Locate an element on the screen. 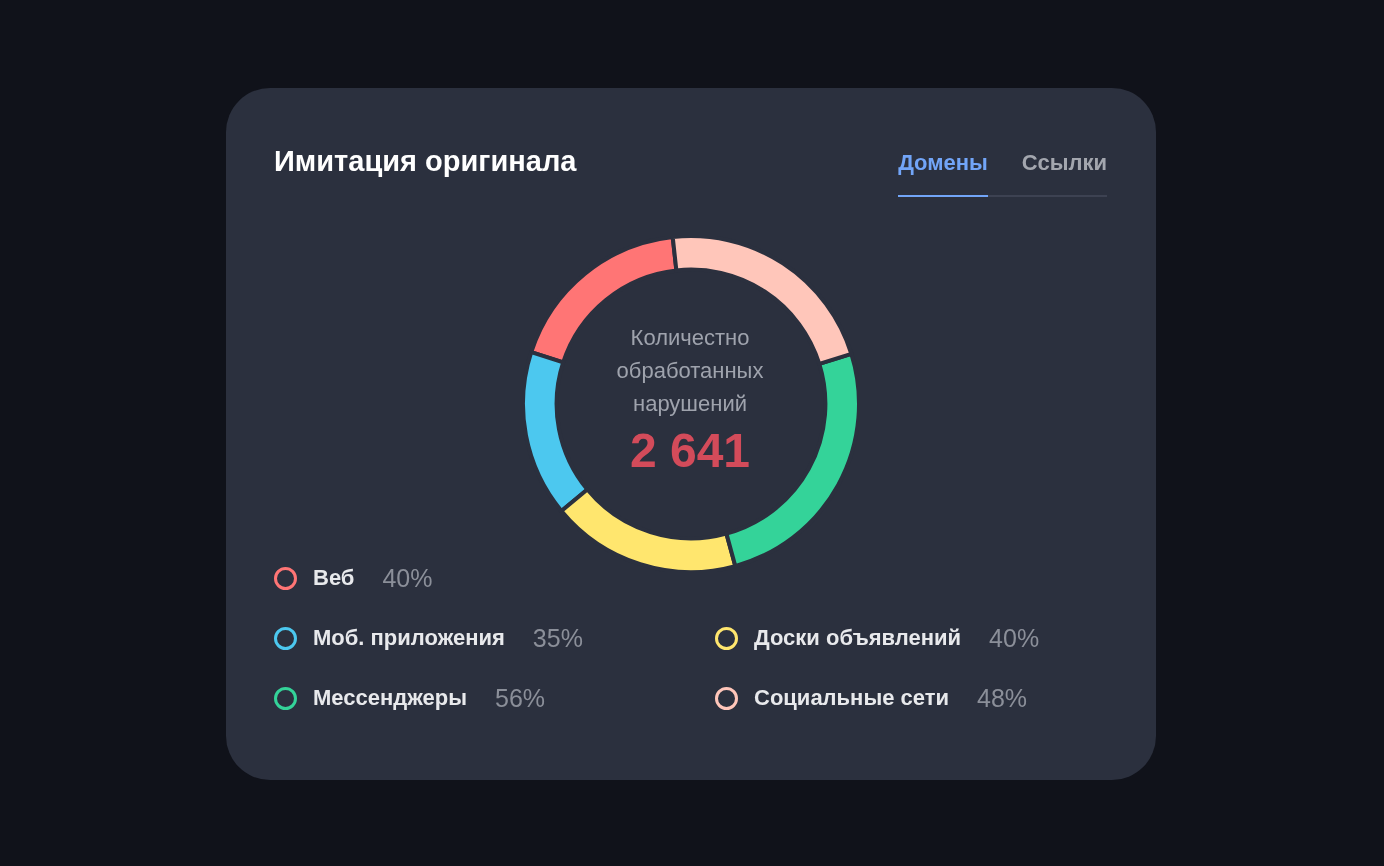 Image resolution: width=1384 pixels, height=866 pixels. legend-label: Доски объявлений is located at coordinates (858, 638).